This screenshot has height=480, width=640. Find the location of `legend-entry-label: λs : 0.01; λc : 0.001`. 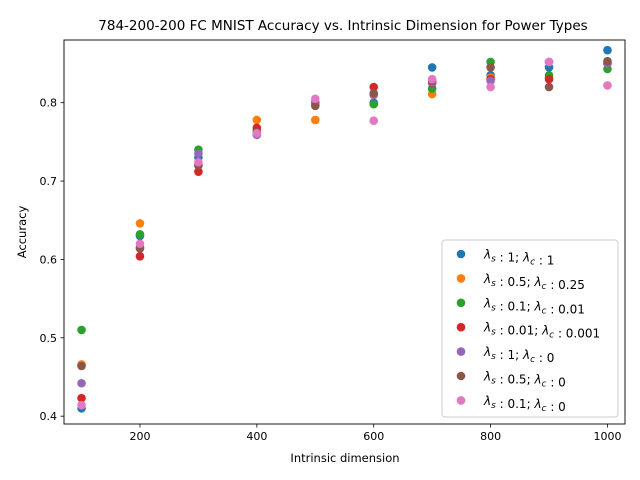

legend-entry-label: λs : 0.01; λc : 0.001 is located at coordinates (541, 331).